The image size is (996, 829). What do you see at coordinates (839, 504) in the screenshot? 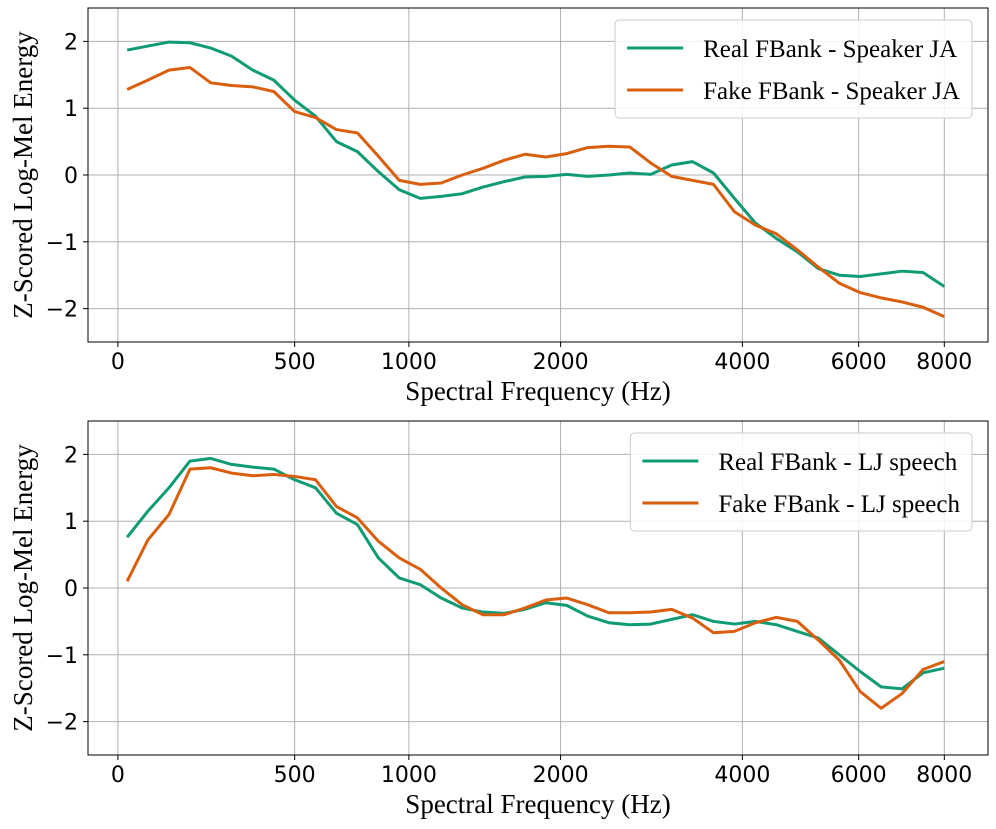
I see `legend-label: Fake FBank - LJ speech` at bounding box center [839, 504].